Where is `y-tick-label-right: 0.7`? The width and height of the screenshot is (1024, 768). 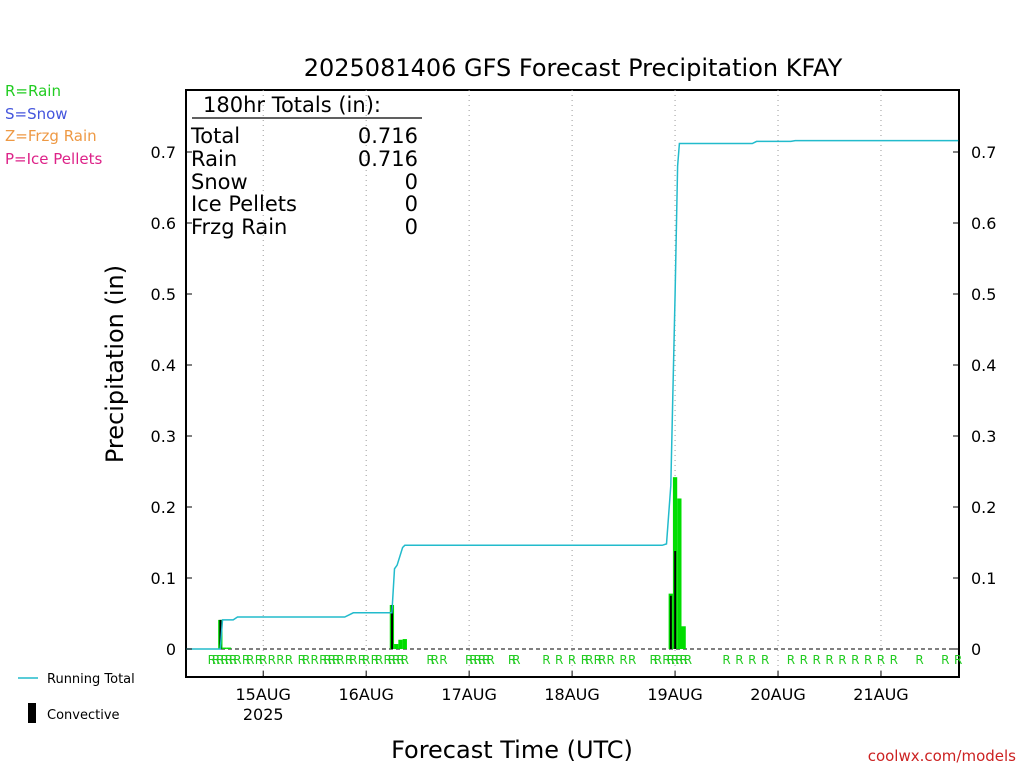
y-tick-label-right: 0.7 is located at coordinates (983, 152).